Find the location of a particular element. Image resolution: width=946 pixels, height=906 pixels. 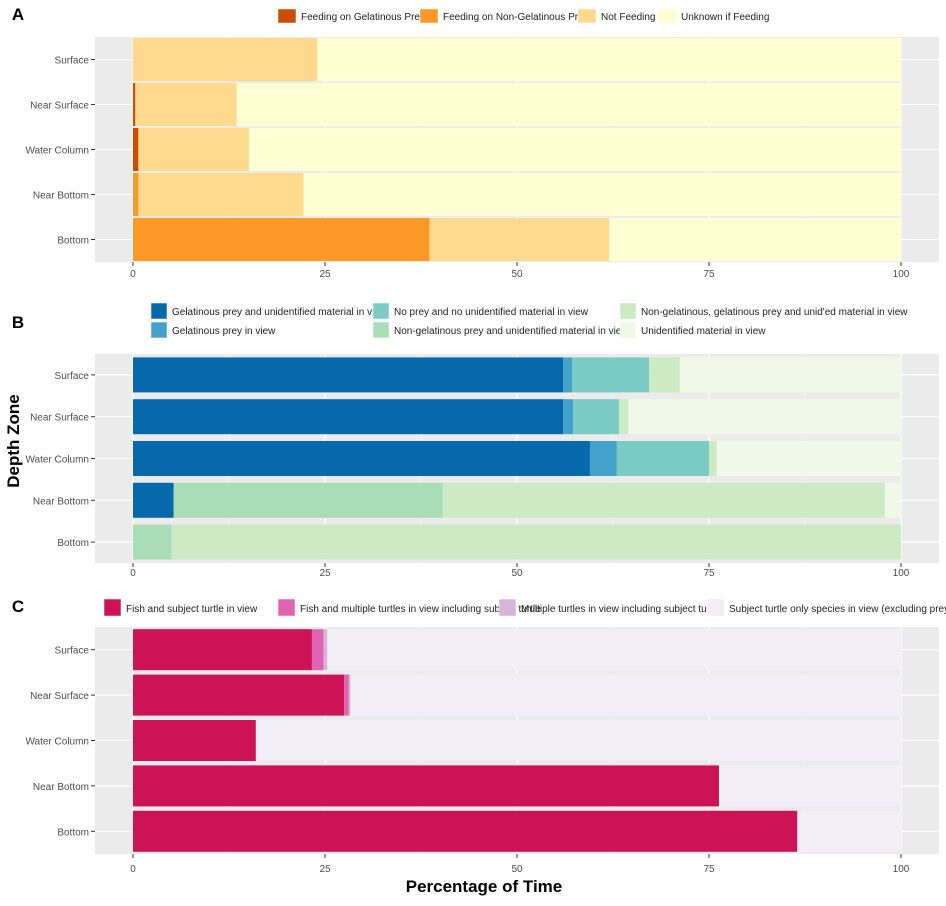

x-axis-title: Percentage of Time is located at coordinates (484, 886).